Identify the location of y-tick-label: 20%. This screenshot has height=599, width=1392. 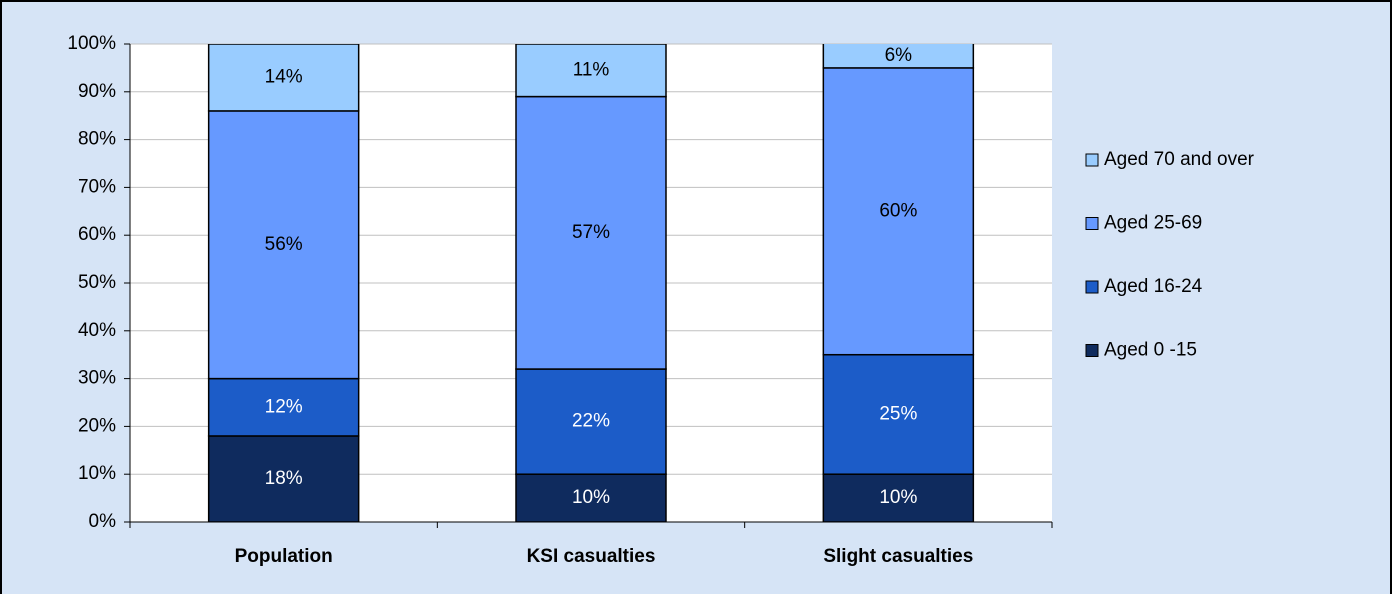
(97, 425).